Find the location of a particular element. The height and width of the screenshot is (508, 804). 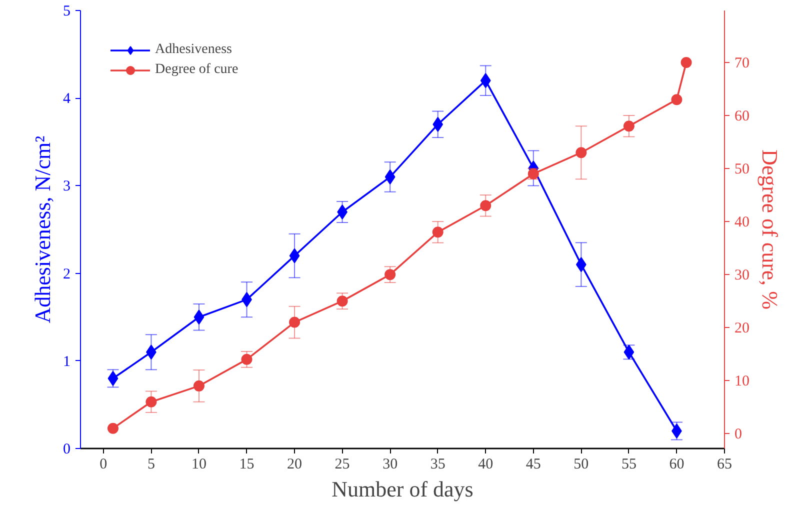

x-axis-title: Number of days is located at coordinates (403, 489).